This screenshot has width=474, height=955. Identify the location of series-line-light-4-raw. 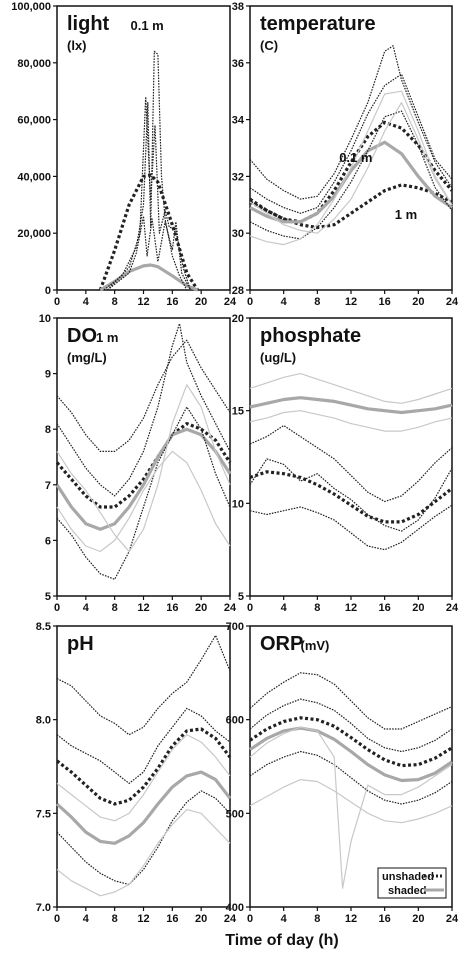
(149, 253).